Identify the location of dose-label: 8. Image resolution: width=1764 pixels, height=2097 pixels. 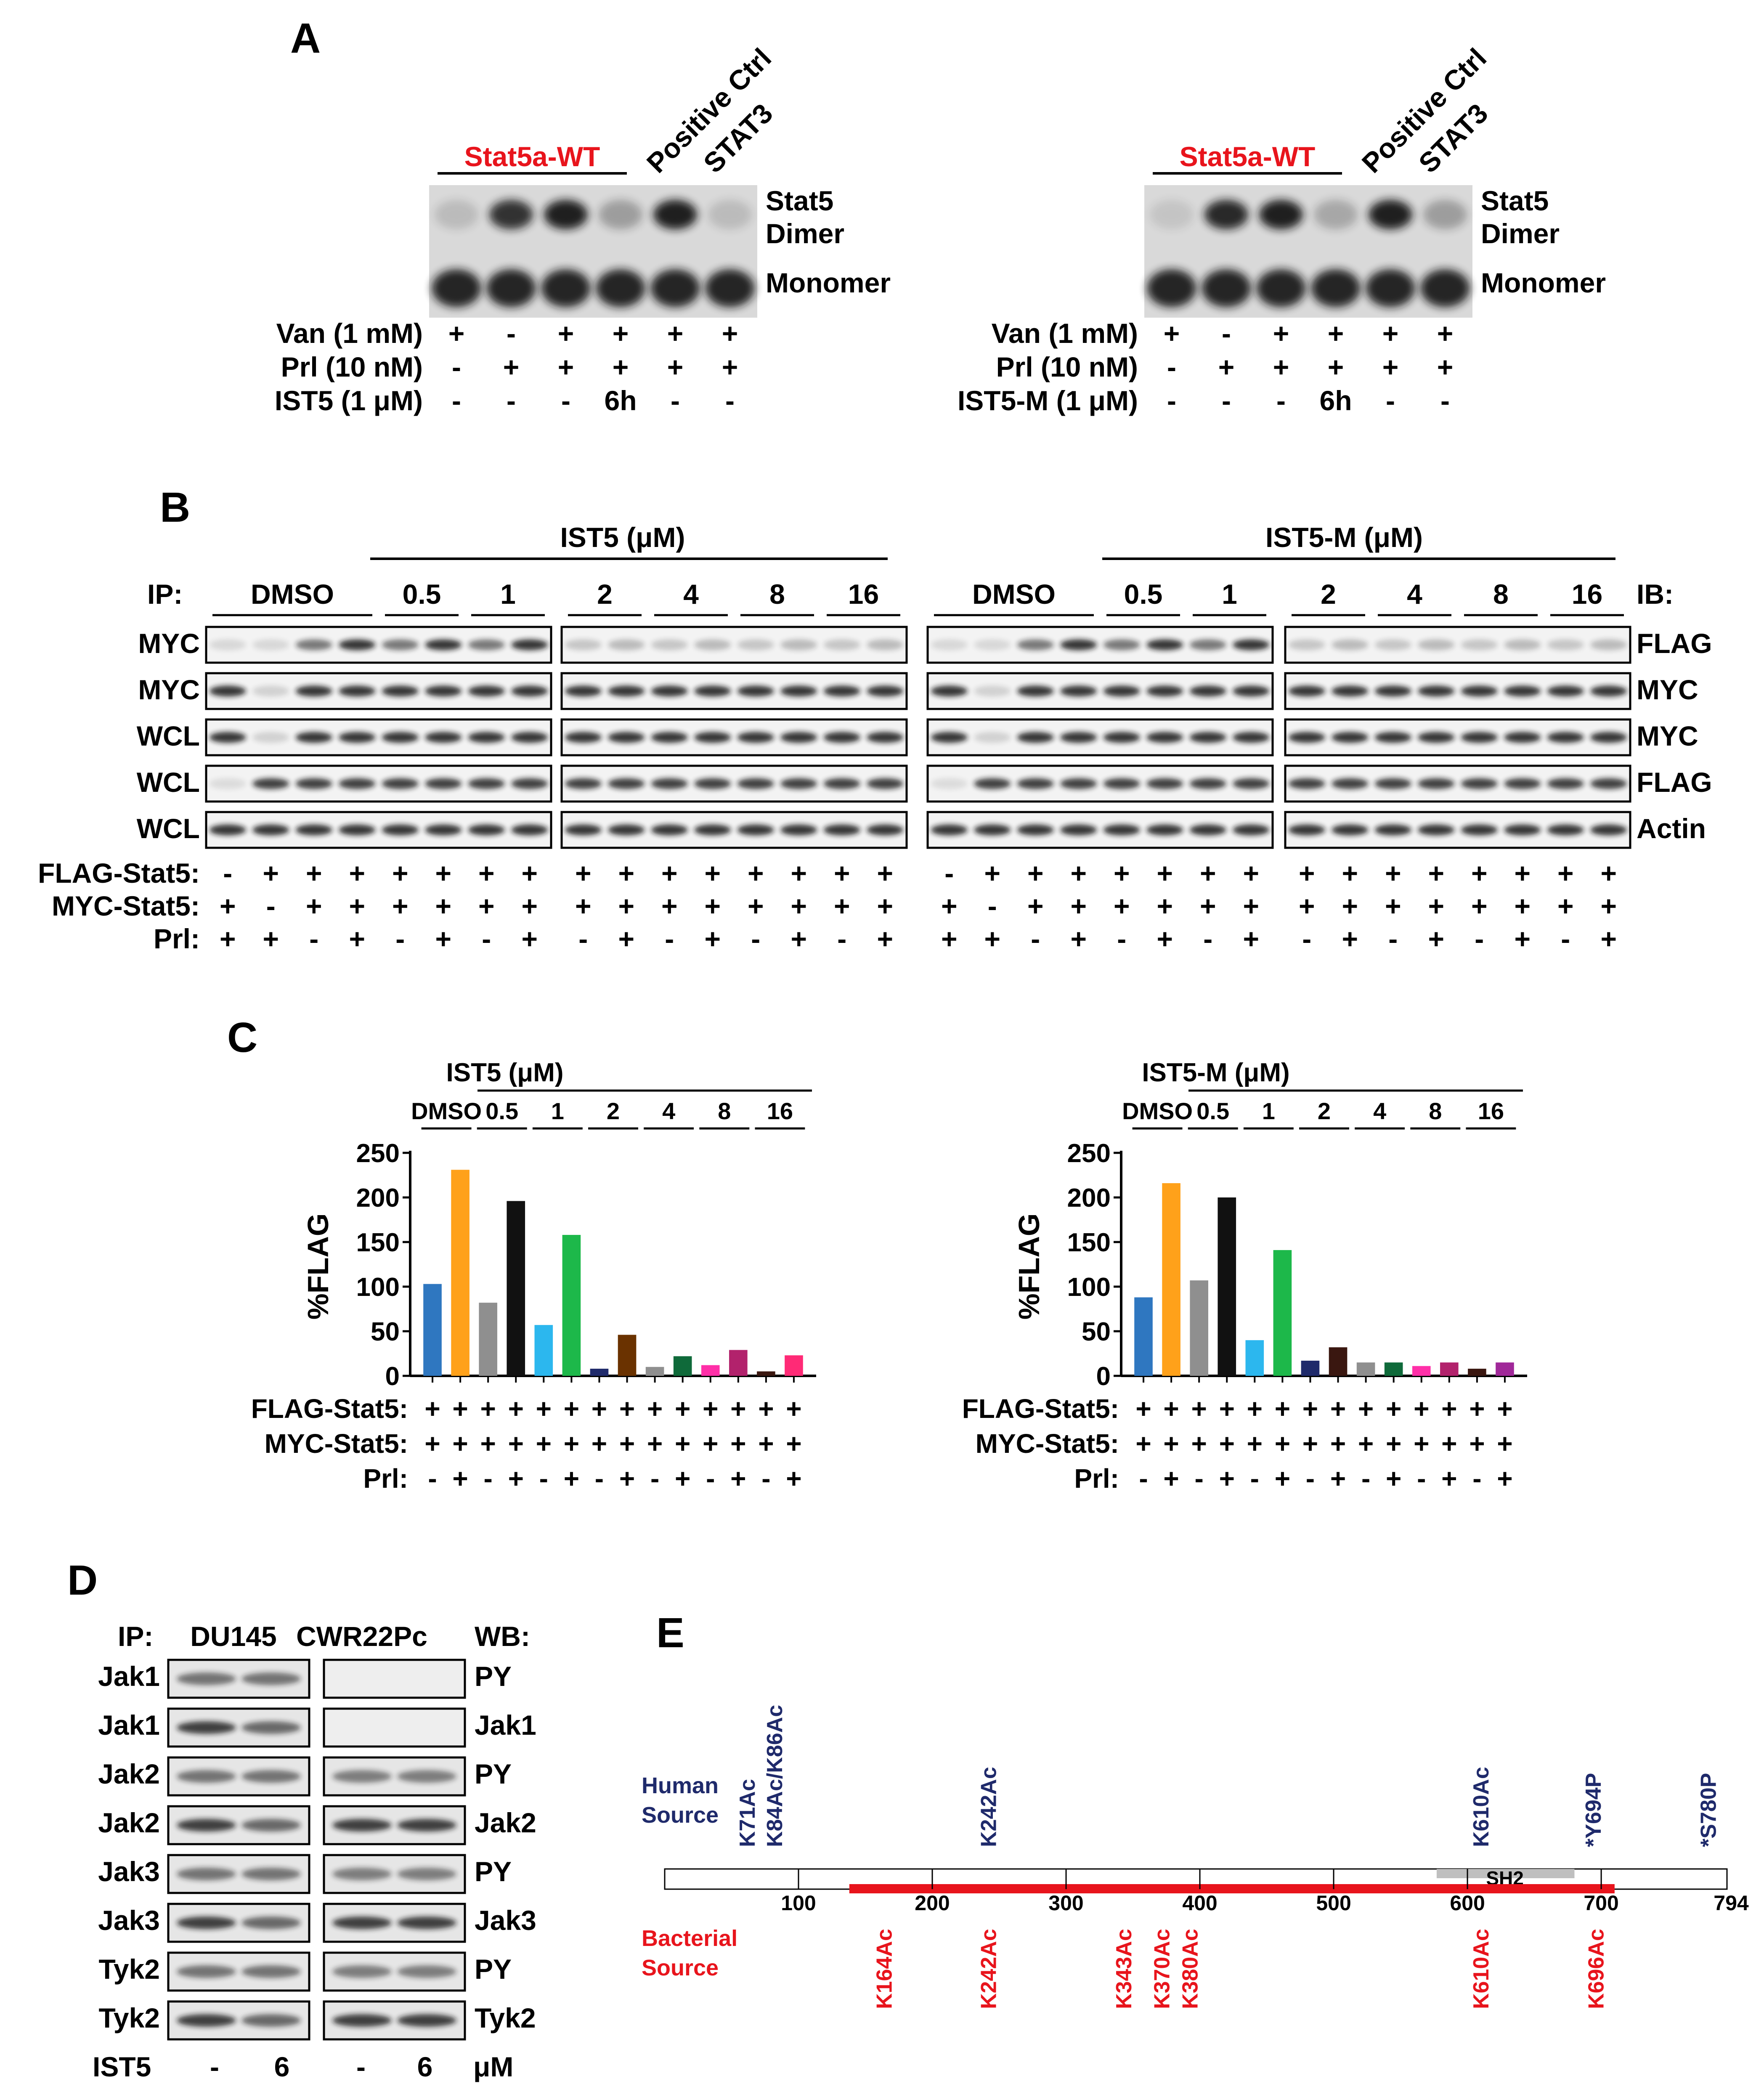
(724, 1111).